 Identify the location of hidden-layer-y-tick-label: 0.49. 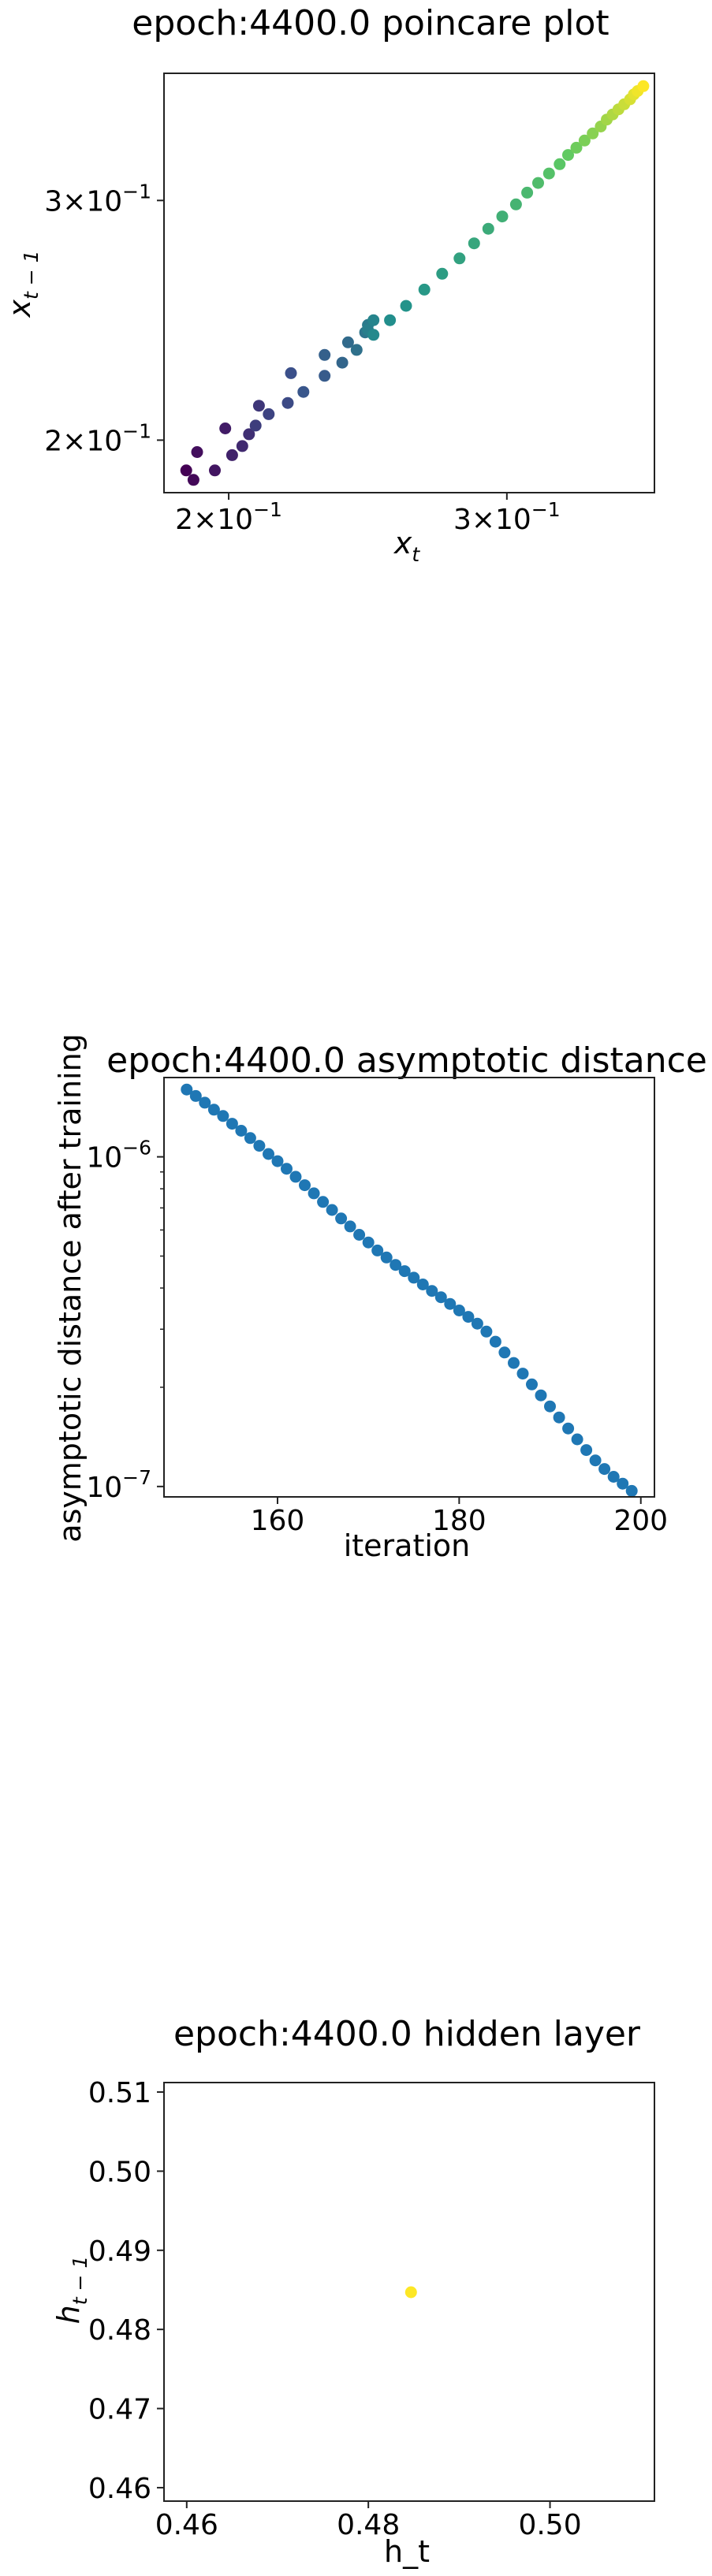
(119, 2251).